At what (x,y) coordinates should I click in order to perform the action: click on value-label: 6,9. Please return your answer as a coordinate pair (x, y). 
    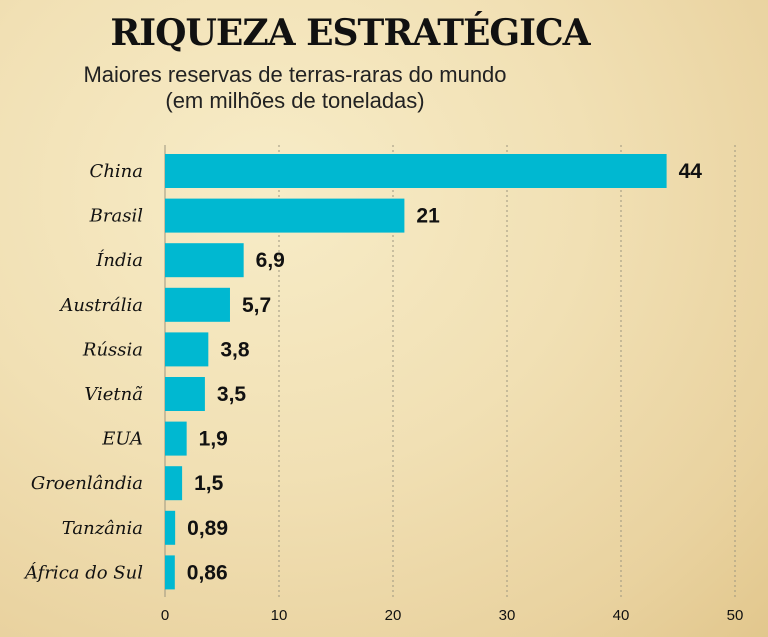
    Looking at the image, I should click on (270, 260).